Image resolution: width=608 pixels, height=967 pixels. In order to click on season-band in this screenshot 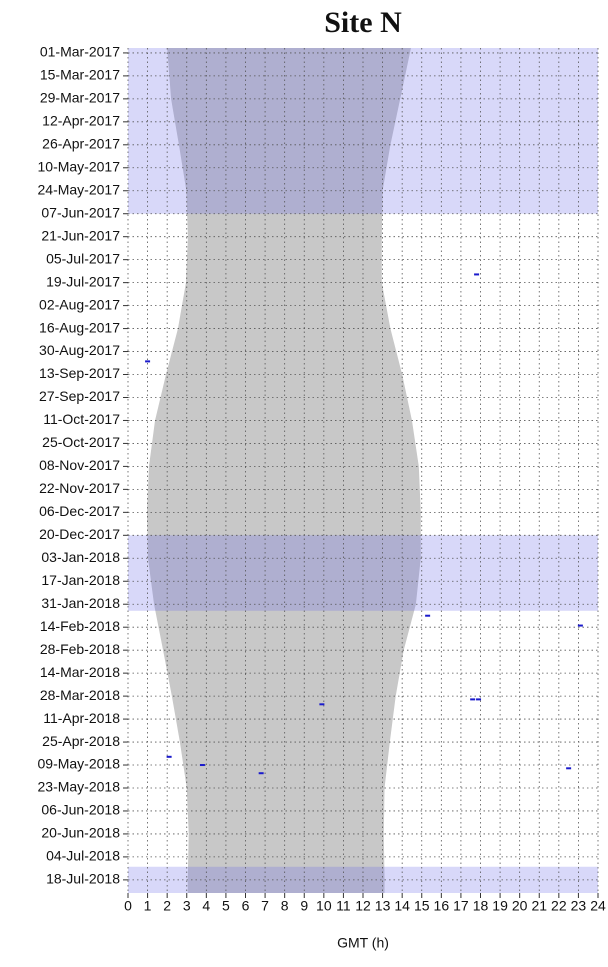, I will do `click(363, 573)`.